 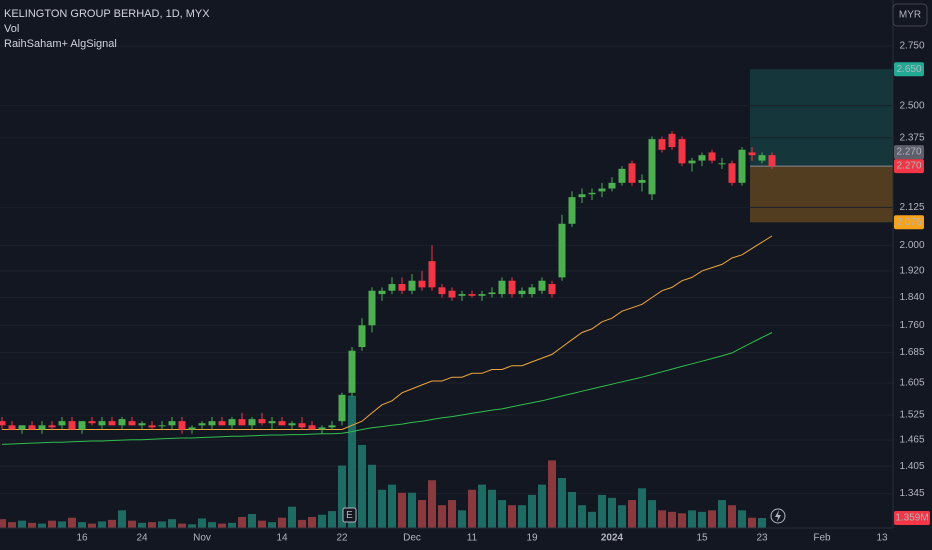 I want to click on currency-button, so click(x=910, y=15).